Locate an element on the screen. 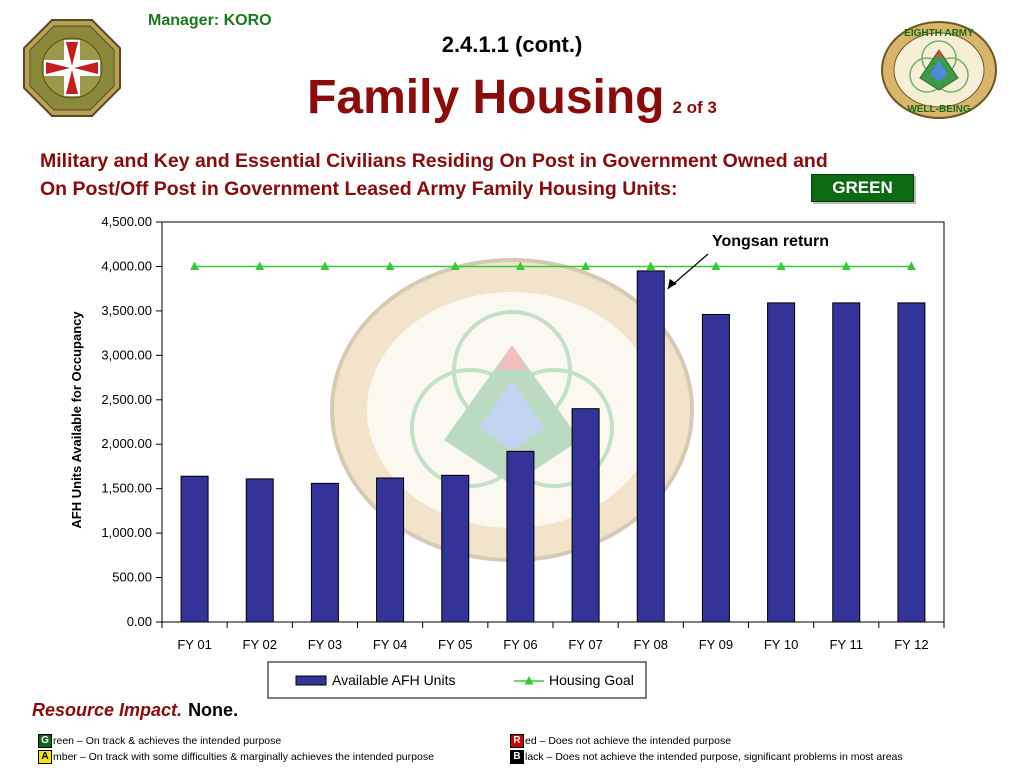 This screenshot has height=768, width=1024. page-title: Family Housing is located at coordinates (486, 97).